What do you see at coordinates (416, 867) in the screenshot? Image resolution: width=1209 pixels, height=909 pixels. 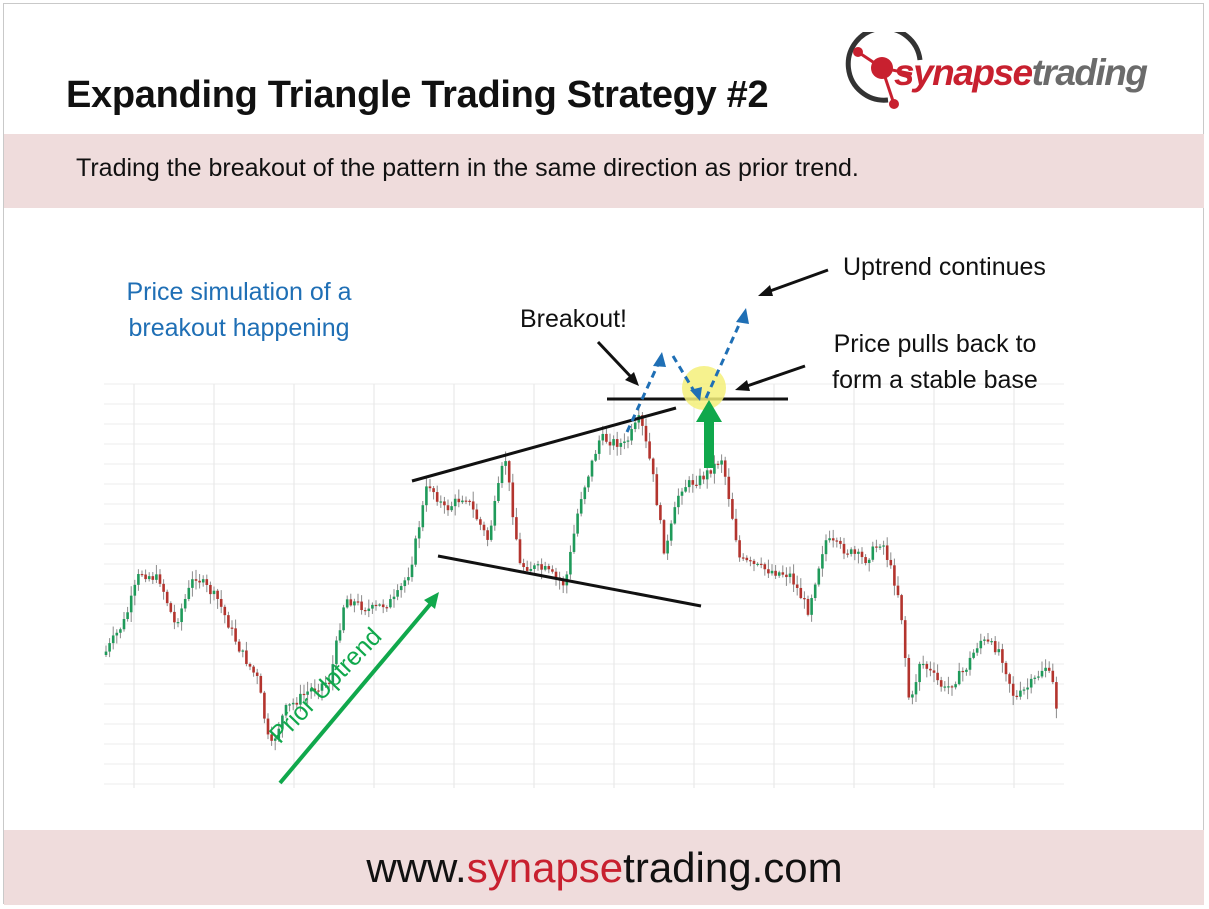 I see `footer-url-prefix: www.` at bounding box center [416, 867].